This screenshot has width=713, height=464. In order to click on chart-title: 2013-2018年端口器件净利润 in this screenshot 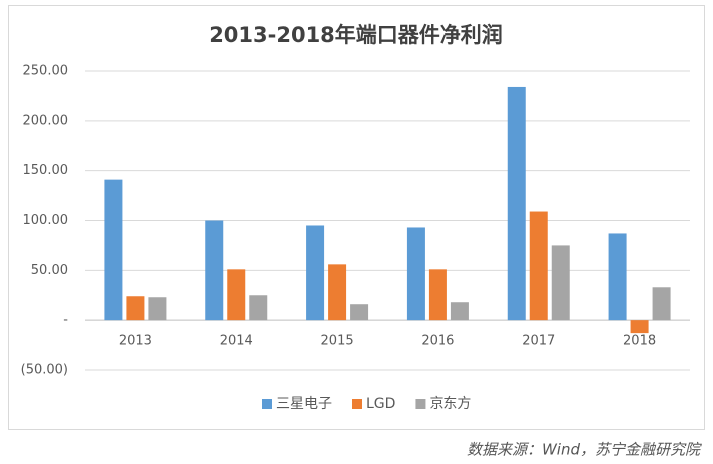, I will do `click(356, 35)`.